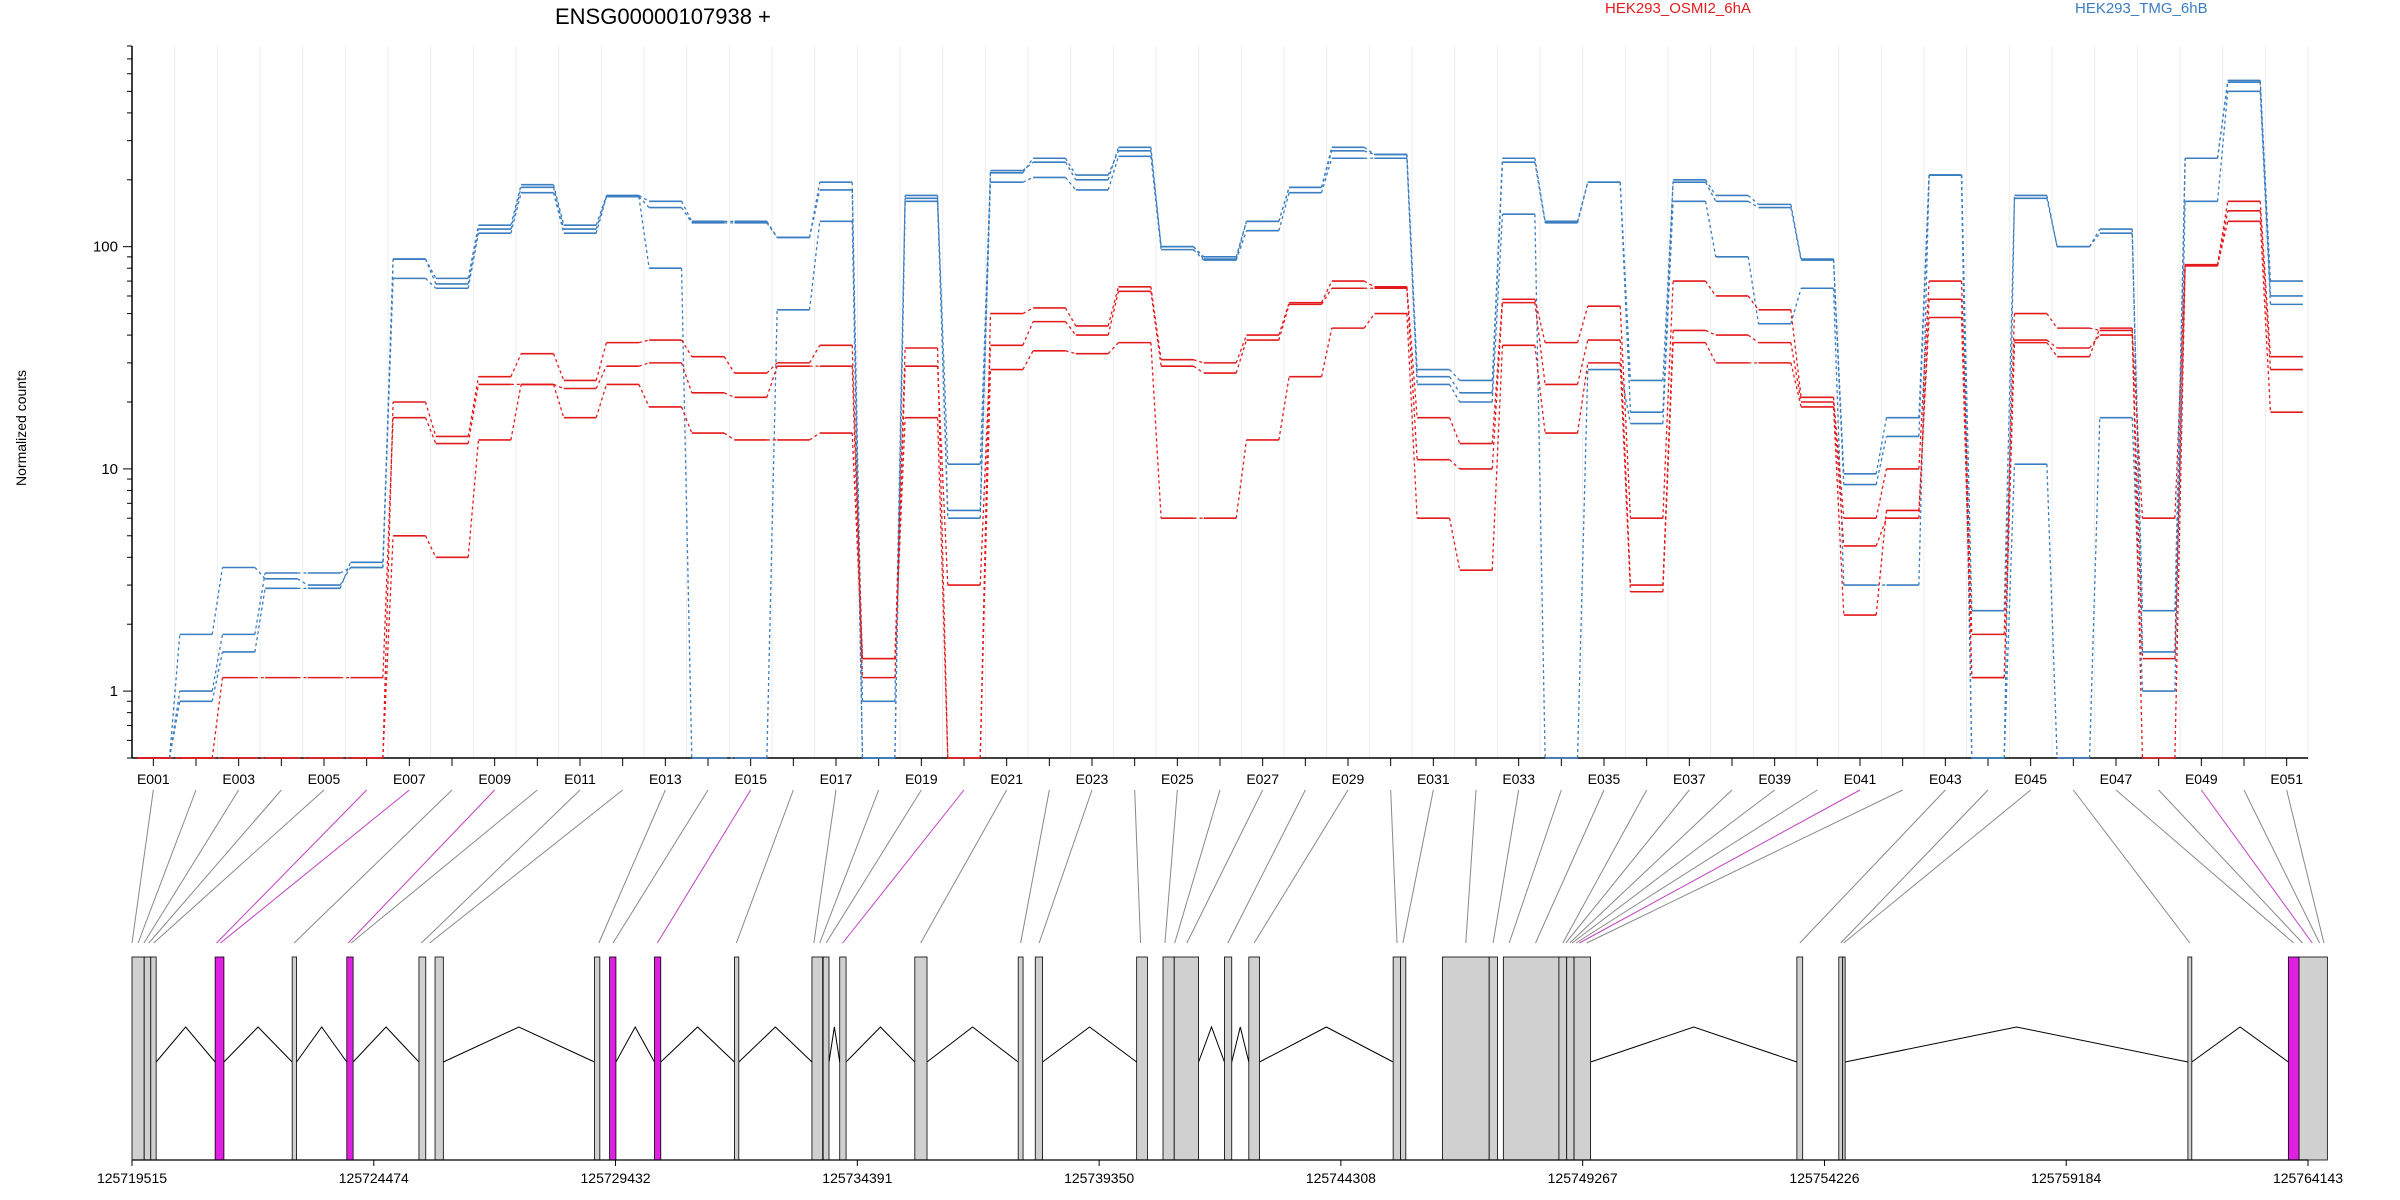 This screenshot has height=1200, width=2400. Describe the element at coordinates (153, 779) in the screenshot. I see `x-tick-label: E001` at that location.